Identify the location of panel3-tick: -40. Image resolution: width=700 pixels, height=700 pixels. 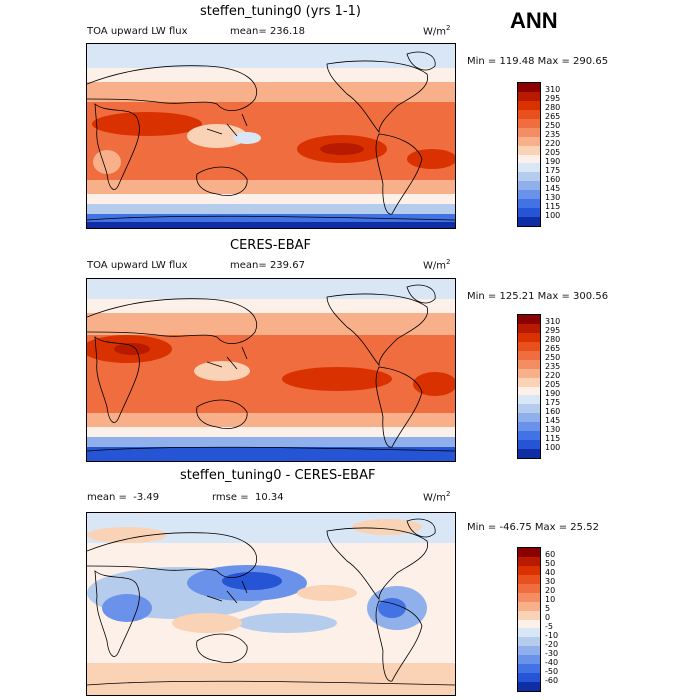
(552, 662).